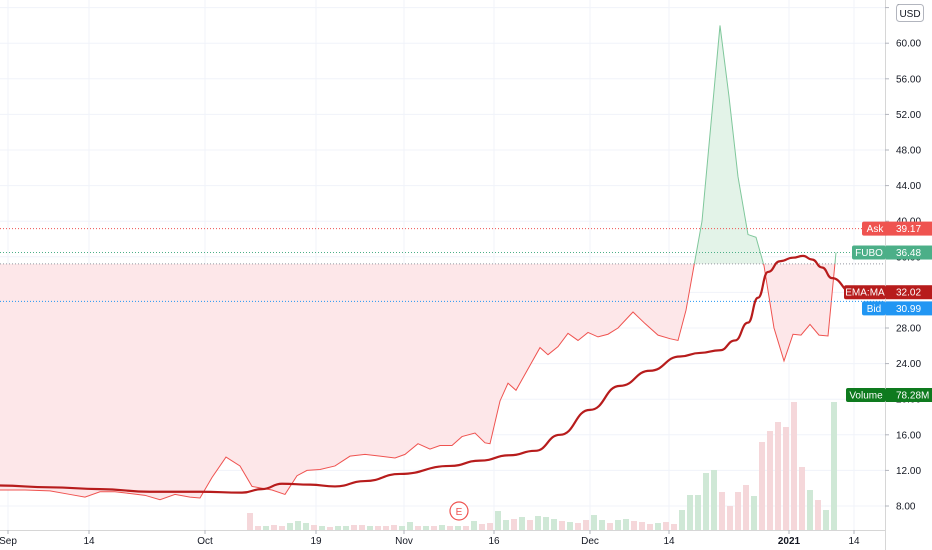  Describe the element at coordinates (908, 253) in the screenshot. I see `symbol-badge-value: 36.48` at that location.